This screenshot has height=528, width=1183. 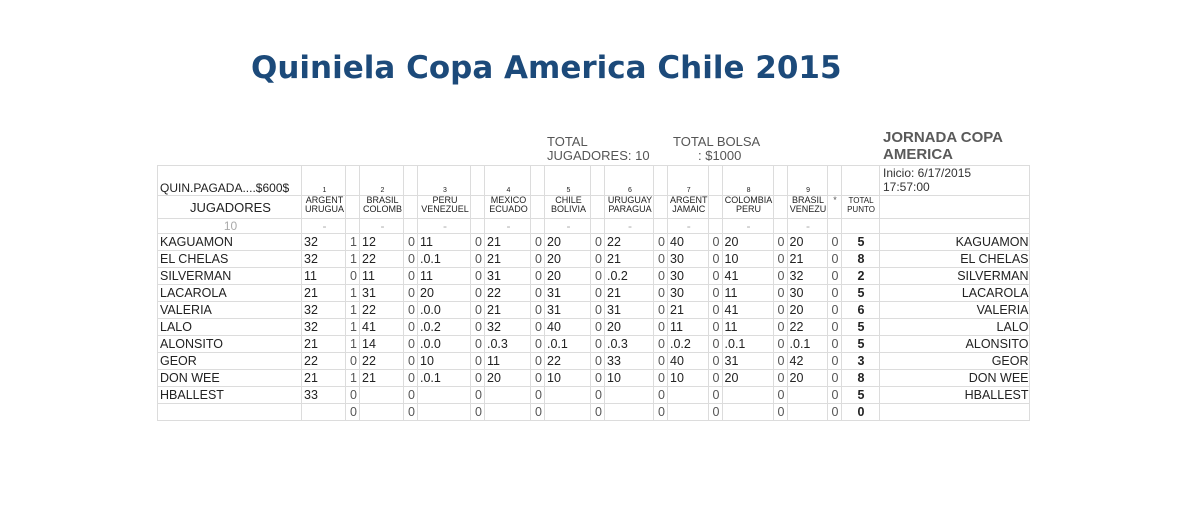 I want to click on player-pick: 11, so click(x=323, y=276).